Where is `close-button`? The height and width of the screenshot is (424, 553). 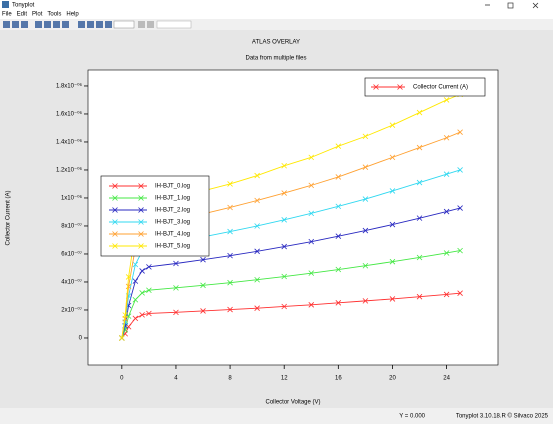 close-button is located at coordinates (535, 5).